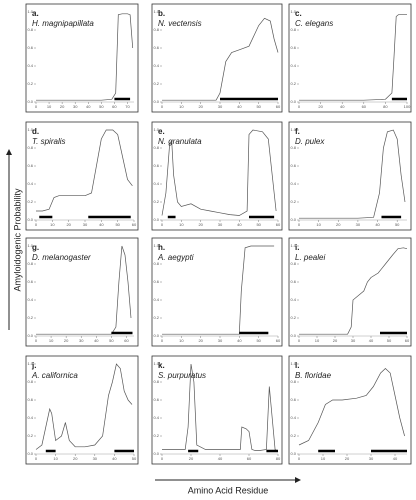 The height and width of the screenshot is (500, 416). What do you see at coordinates (35, 247) in the screenshot?
I see `panel-label: g.` at bounding box center [35, 247].